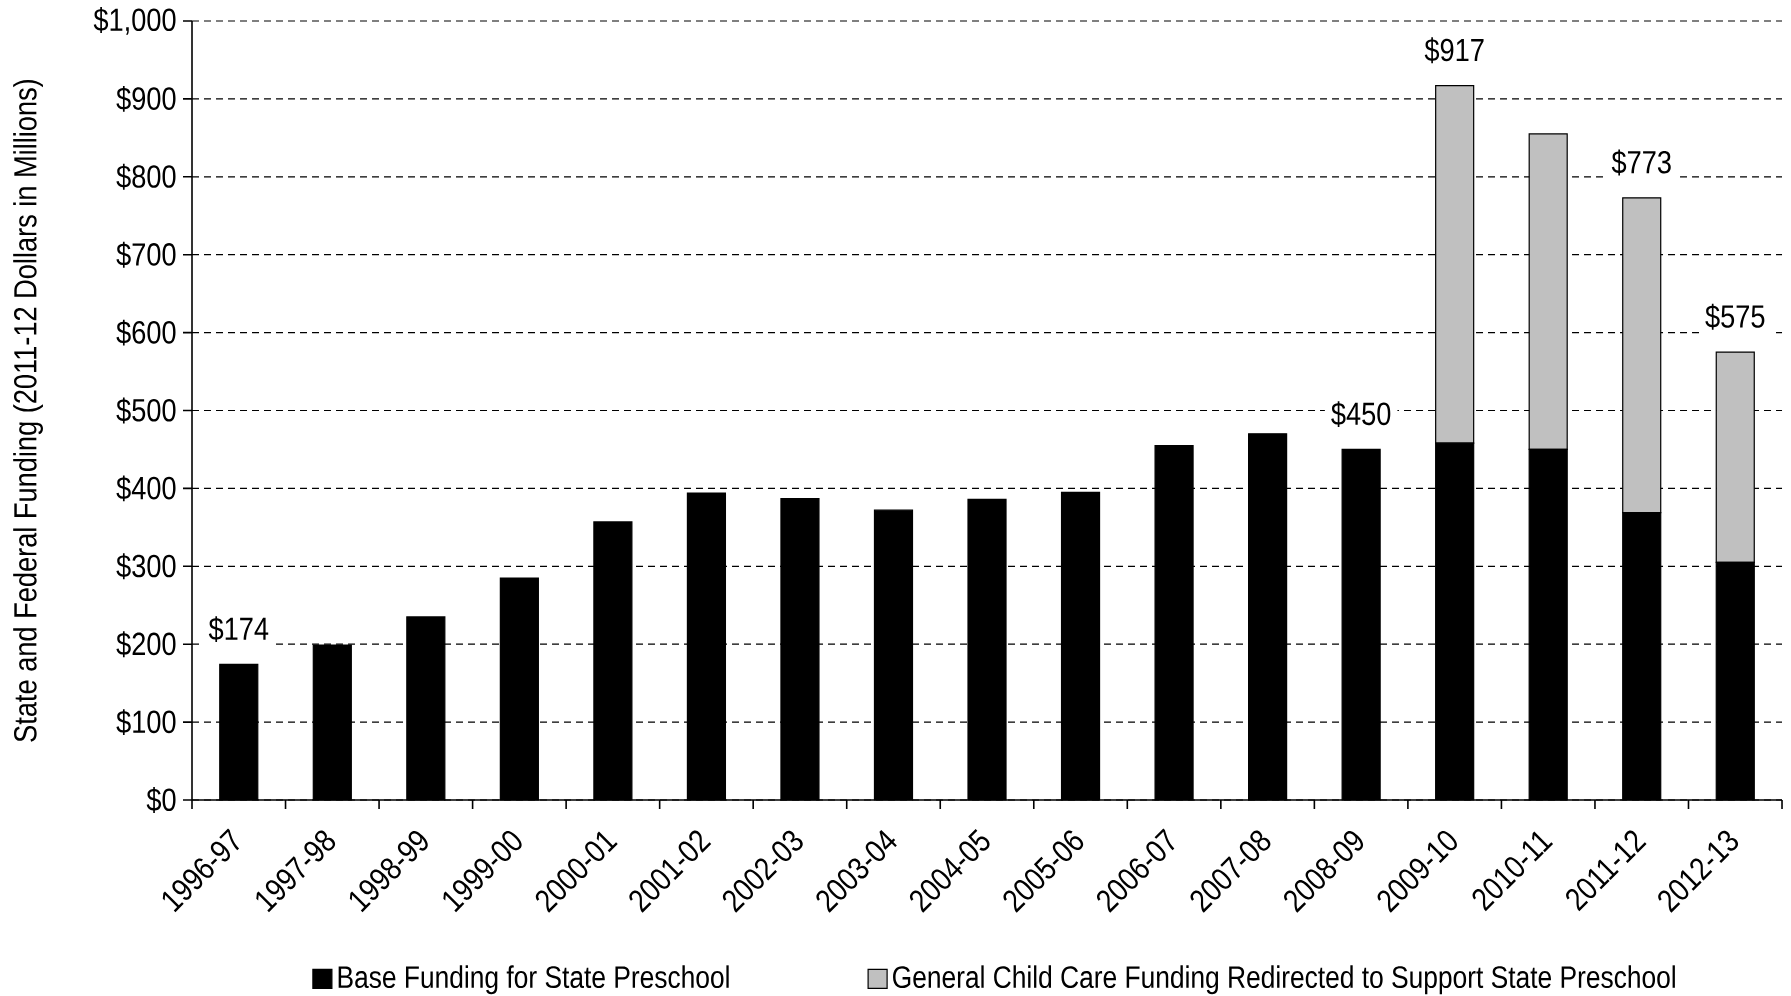  What do you see at coordinates (1735, 316) in the screenshot?
I see `total-label: $575` at bounding box center [1735, 316].